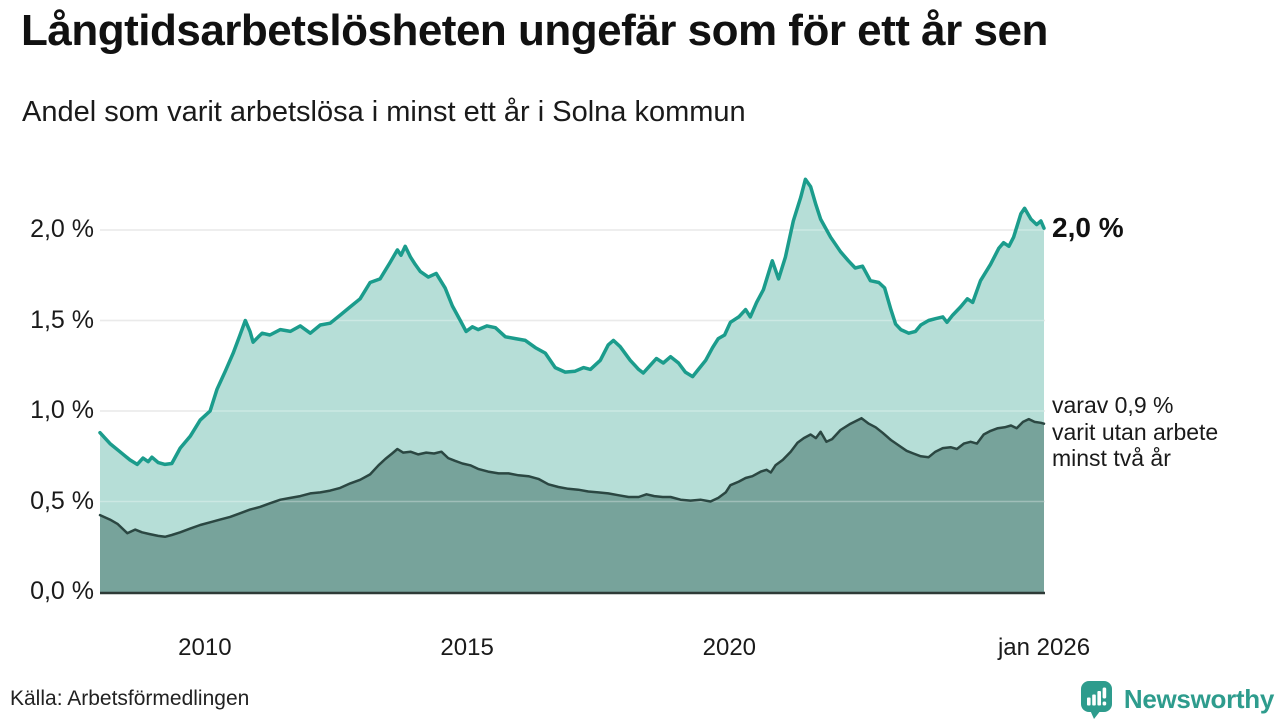 This screenshot has width=1280, height=720. What do you see at coordinates (62, 229) in the screenshot?
I see `y-tick-label: 2,0 %` at bounding box center [62, 229].